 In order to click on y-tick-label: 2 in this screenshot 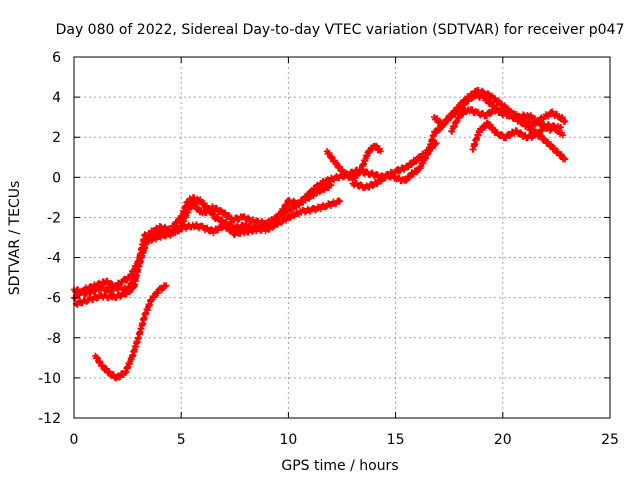, I will do `click(56, 138)`.